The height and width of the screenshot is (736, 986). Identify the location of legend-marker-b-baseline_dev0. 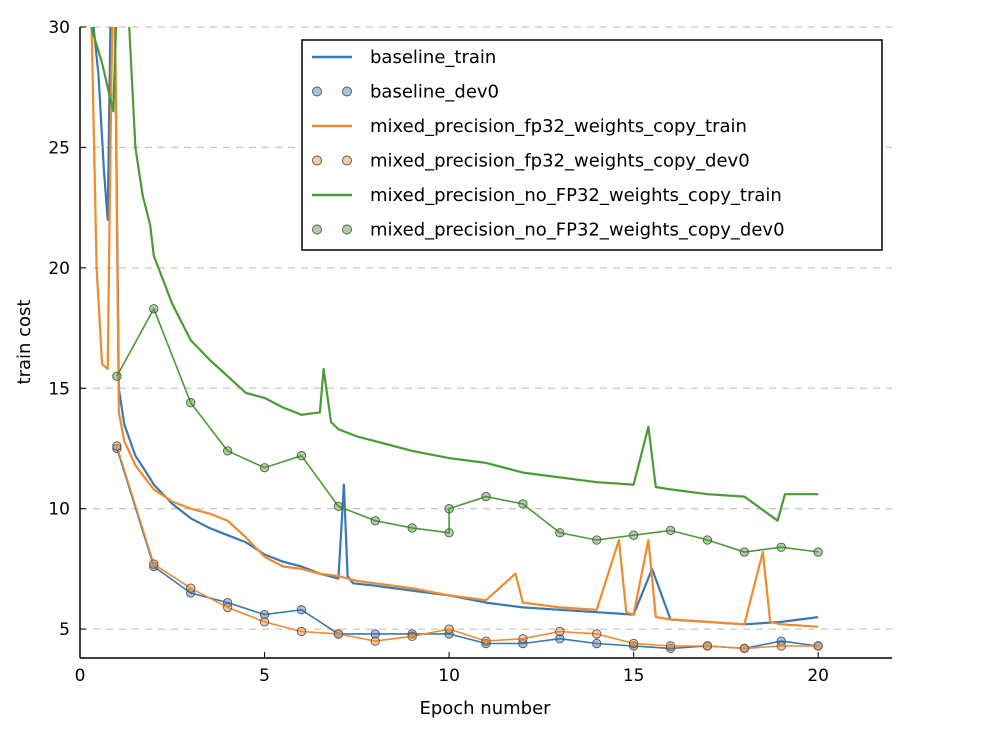
(347, 91).